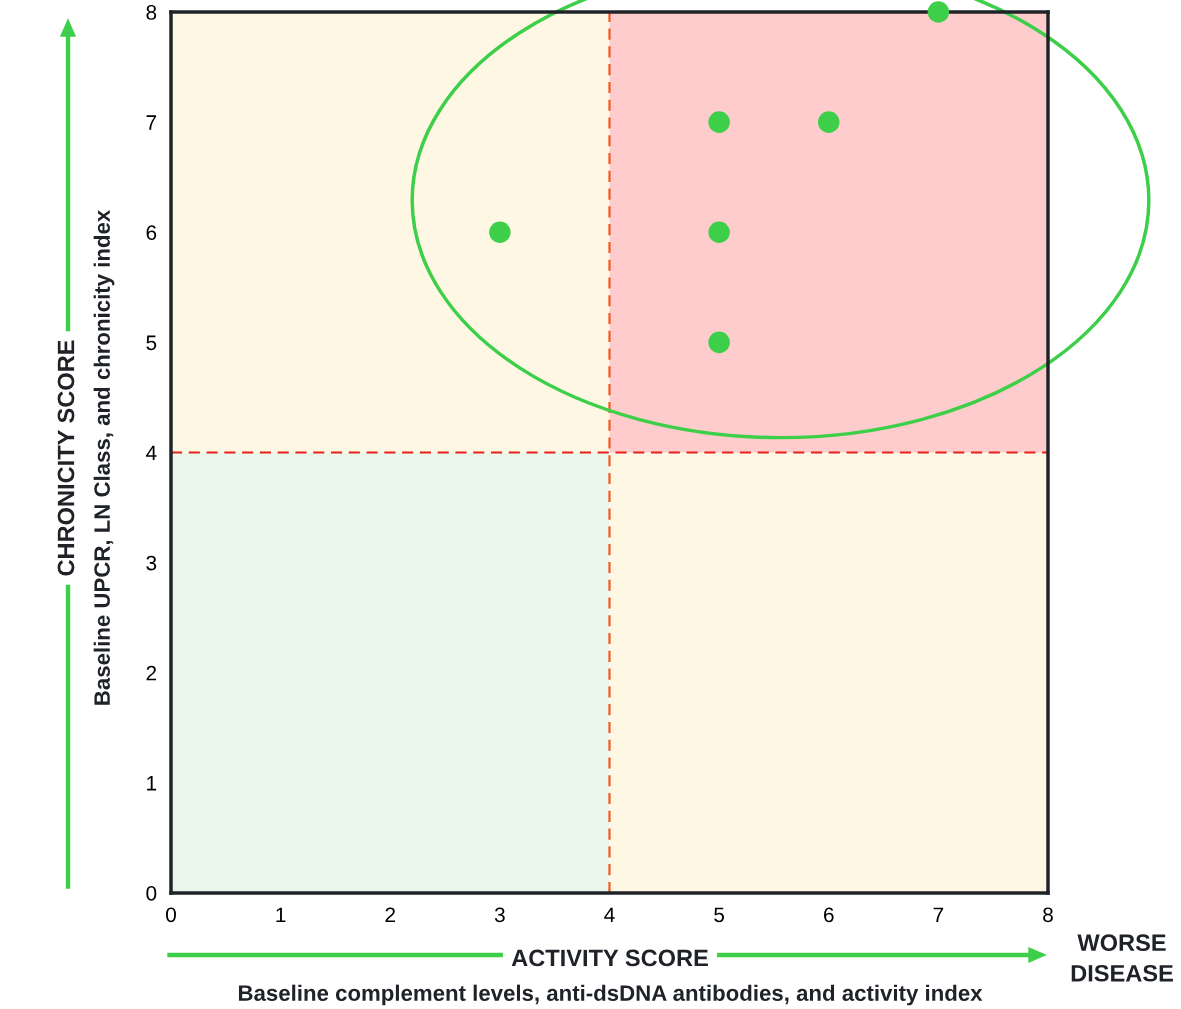  What do you see at coordinates (610, 995) in the screenshot?
I see `text: Baseline complement levels, anti-dsDNA antibodies, and activity index` at bounding box center [610, 995].